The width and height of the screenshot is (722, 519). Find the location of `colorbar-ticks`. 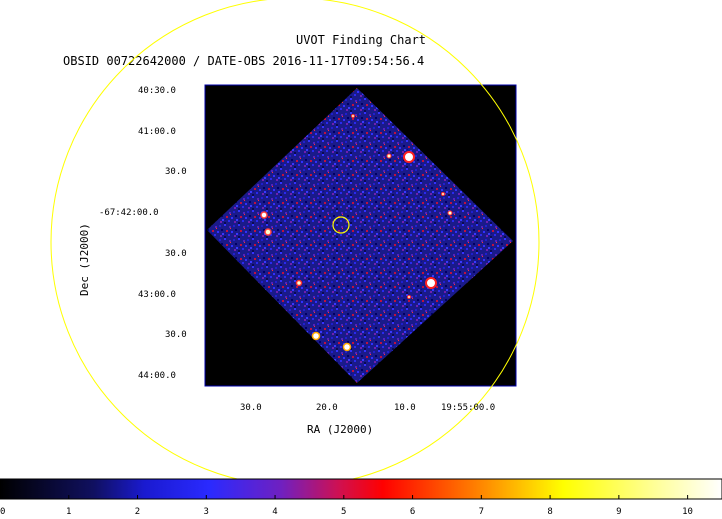

colorbar-ticks is located at coordinates (344, 497).